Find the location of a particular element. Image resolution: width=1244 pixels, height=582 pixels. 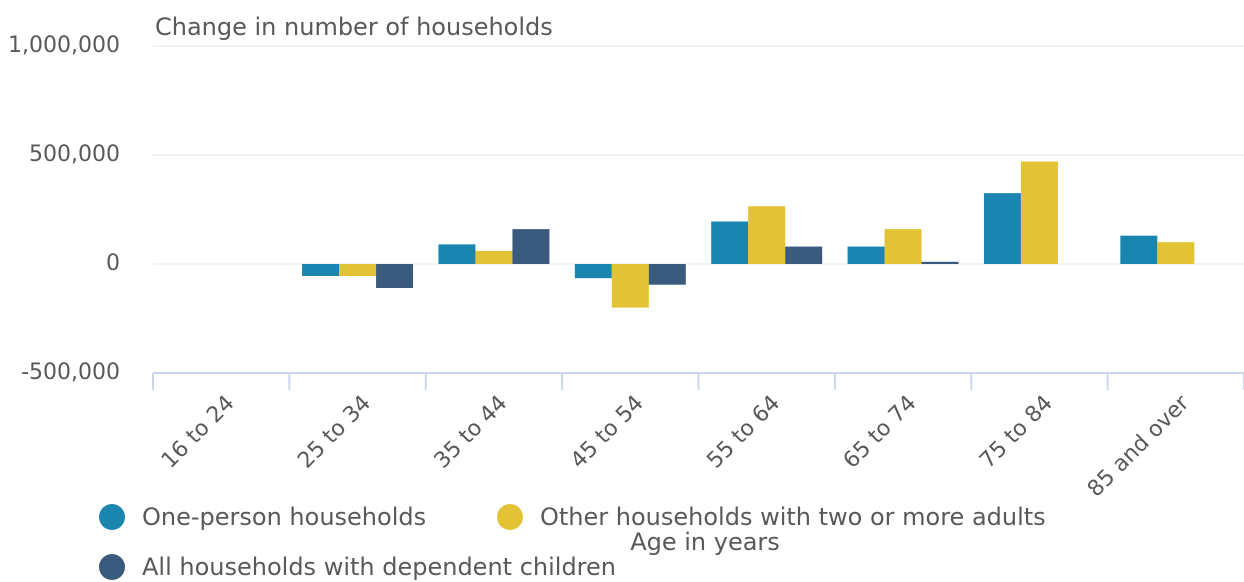

x-tick-label: 85 and over is located at coordinates (1139, 446).